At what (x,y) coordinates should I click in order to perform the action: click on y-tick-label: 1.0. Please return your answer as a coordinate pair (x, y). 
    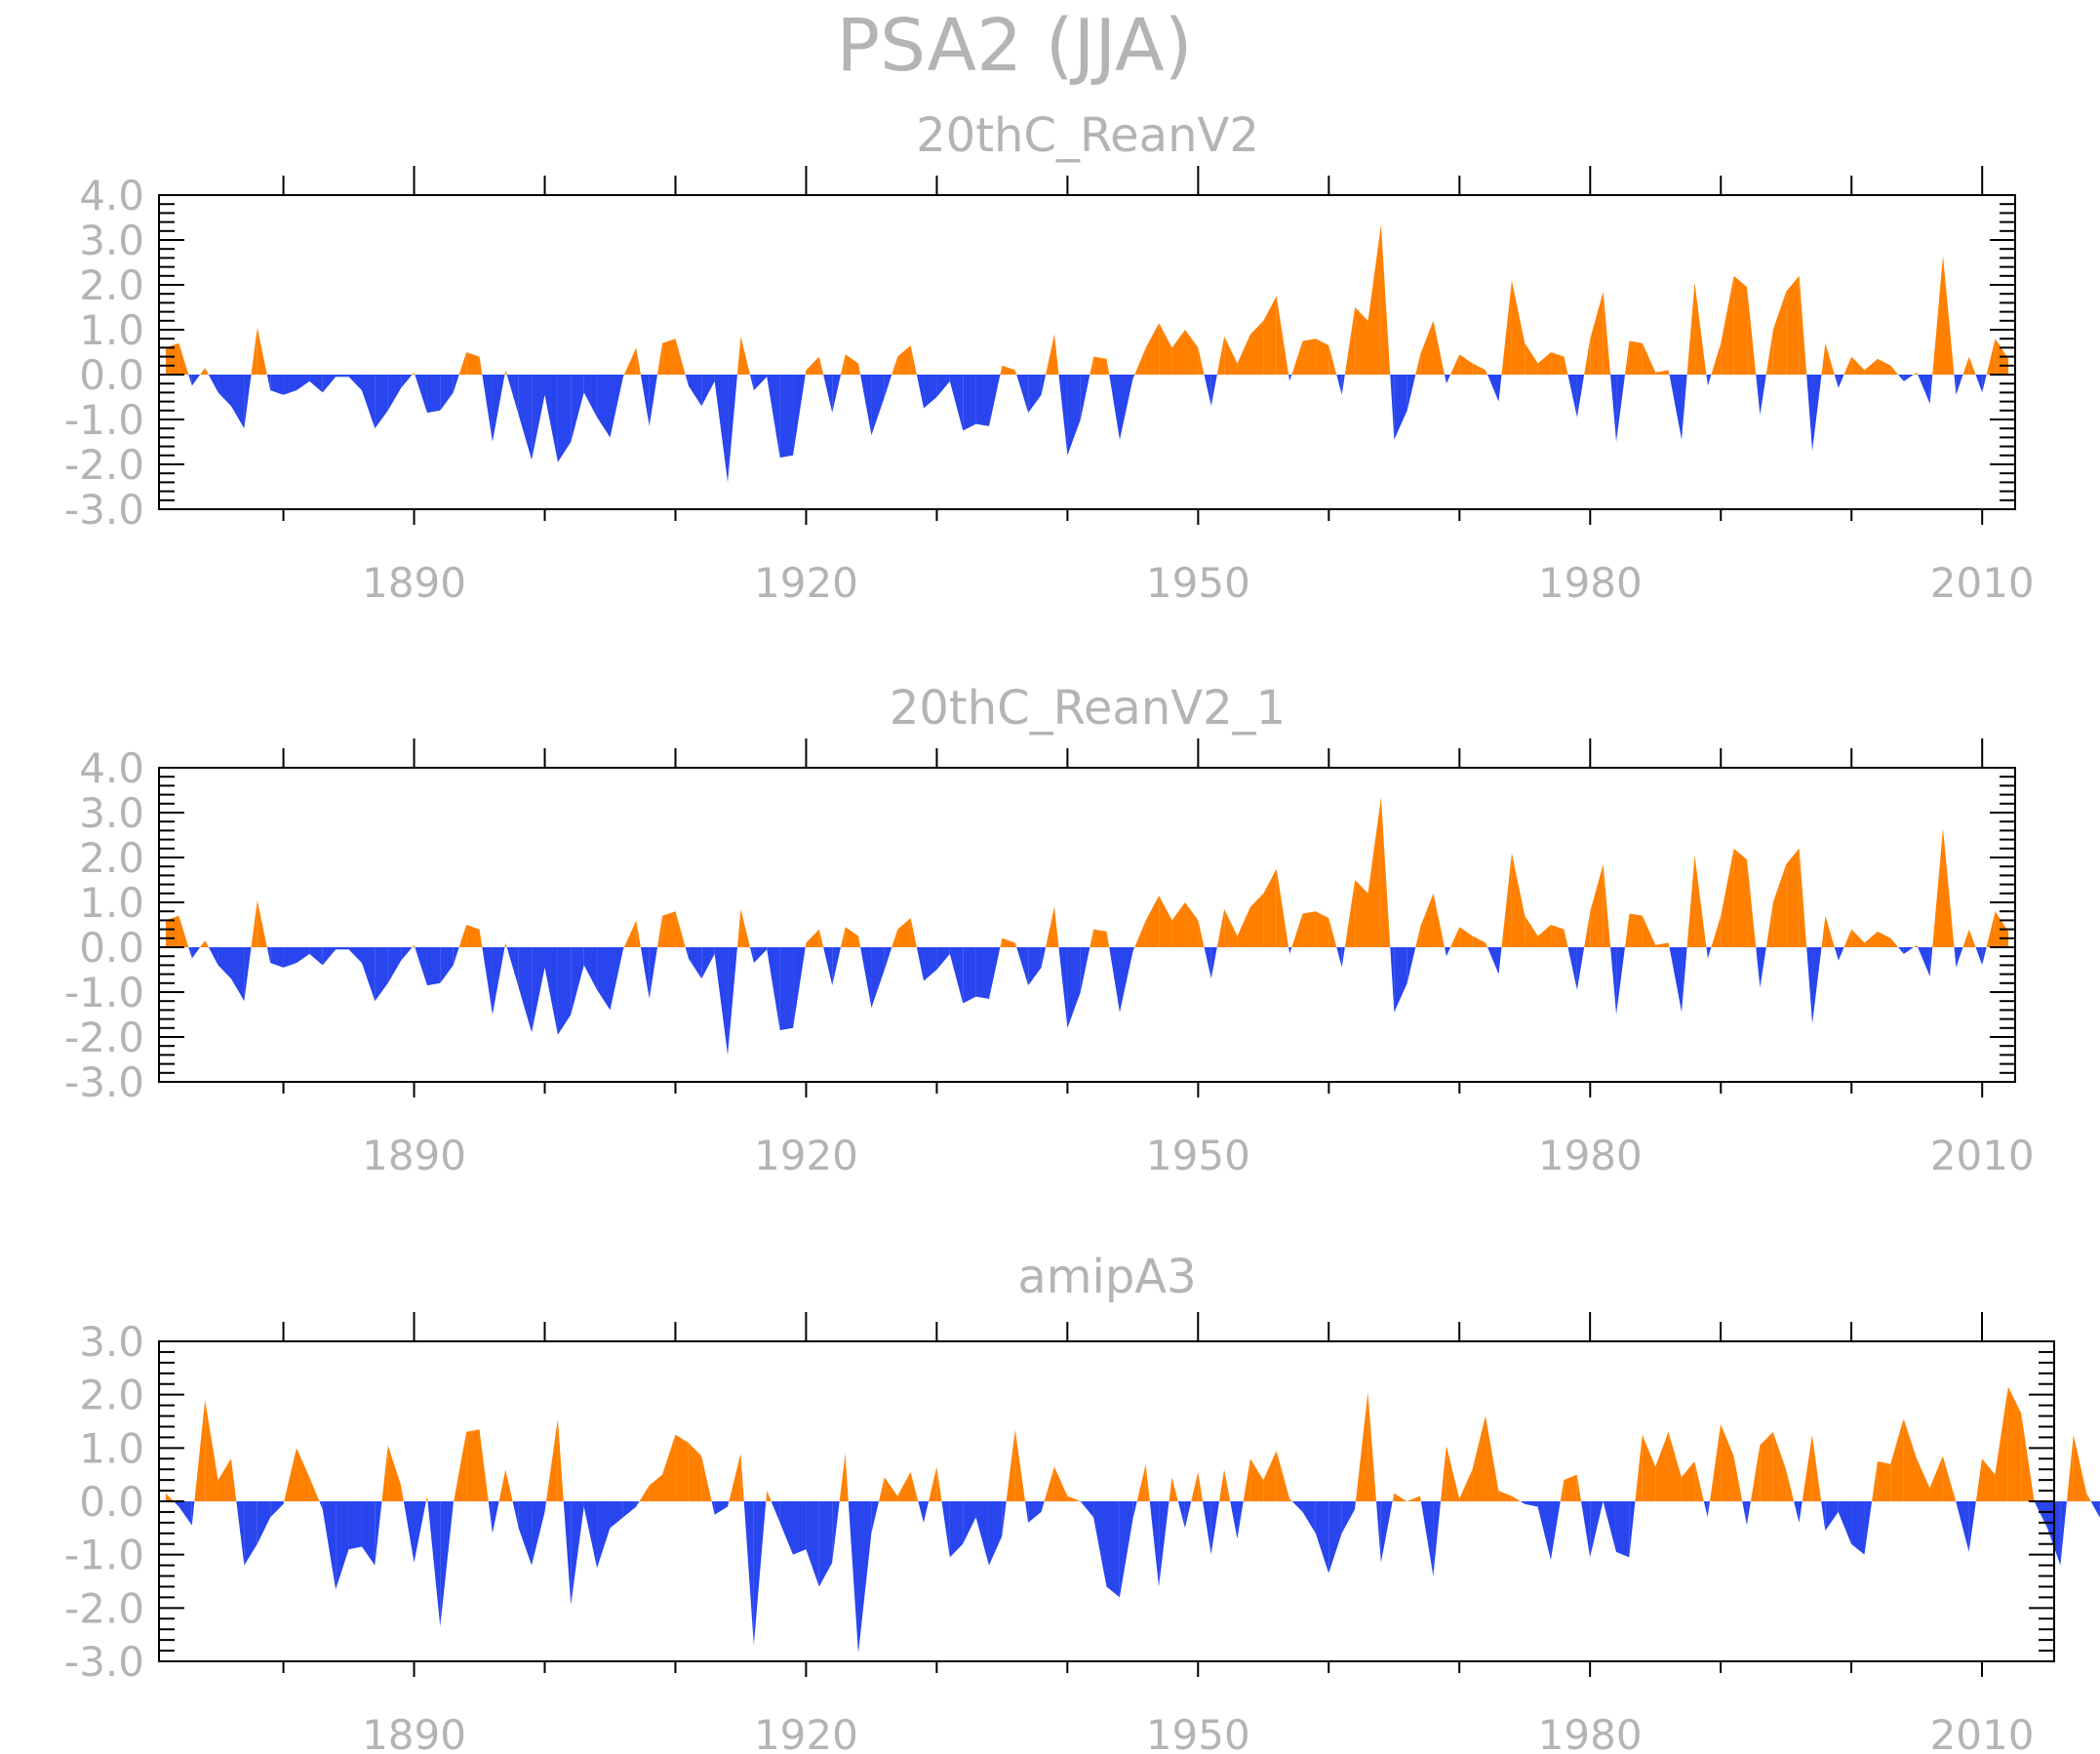
    Looking at the image, I should click on (112, 903).